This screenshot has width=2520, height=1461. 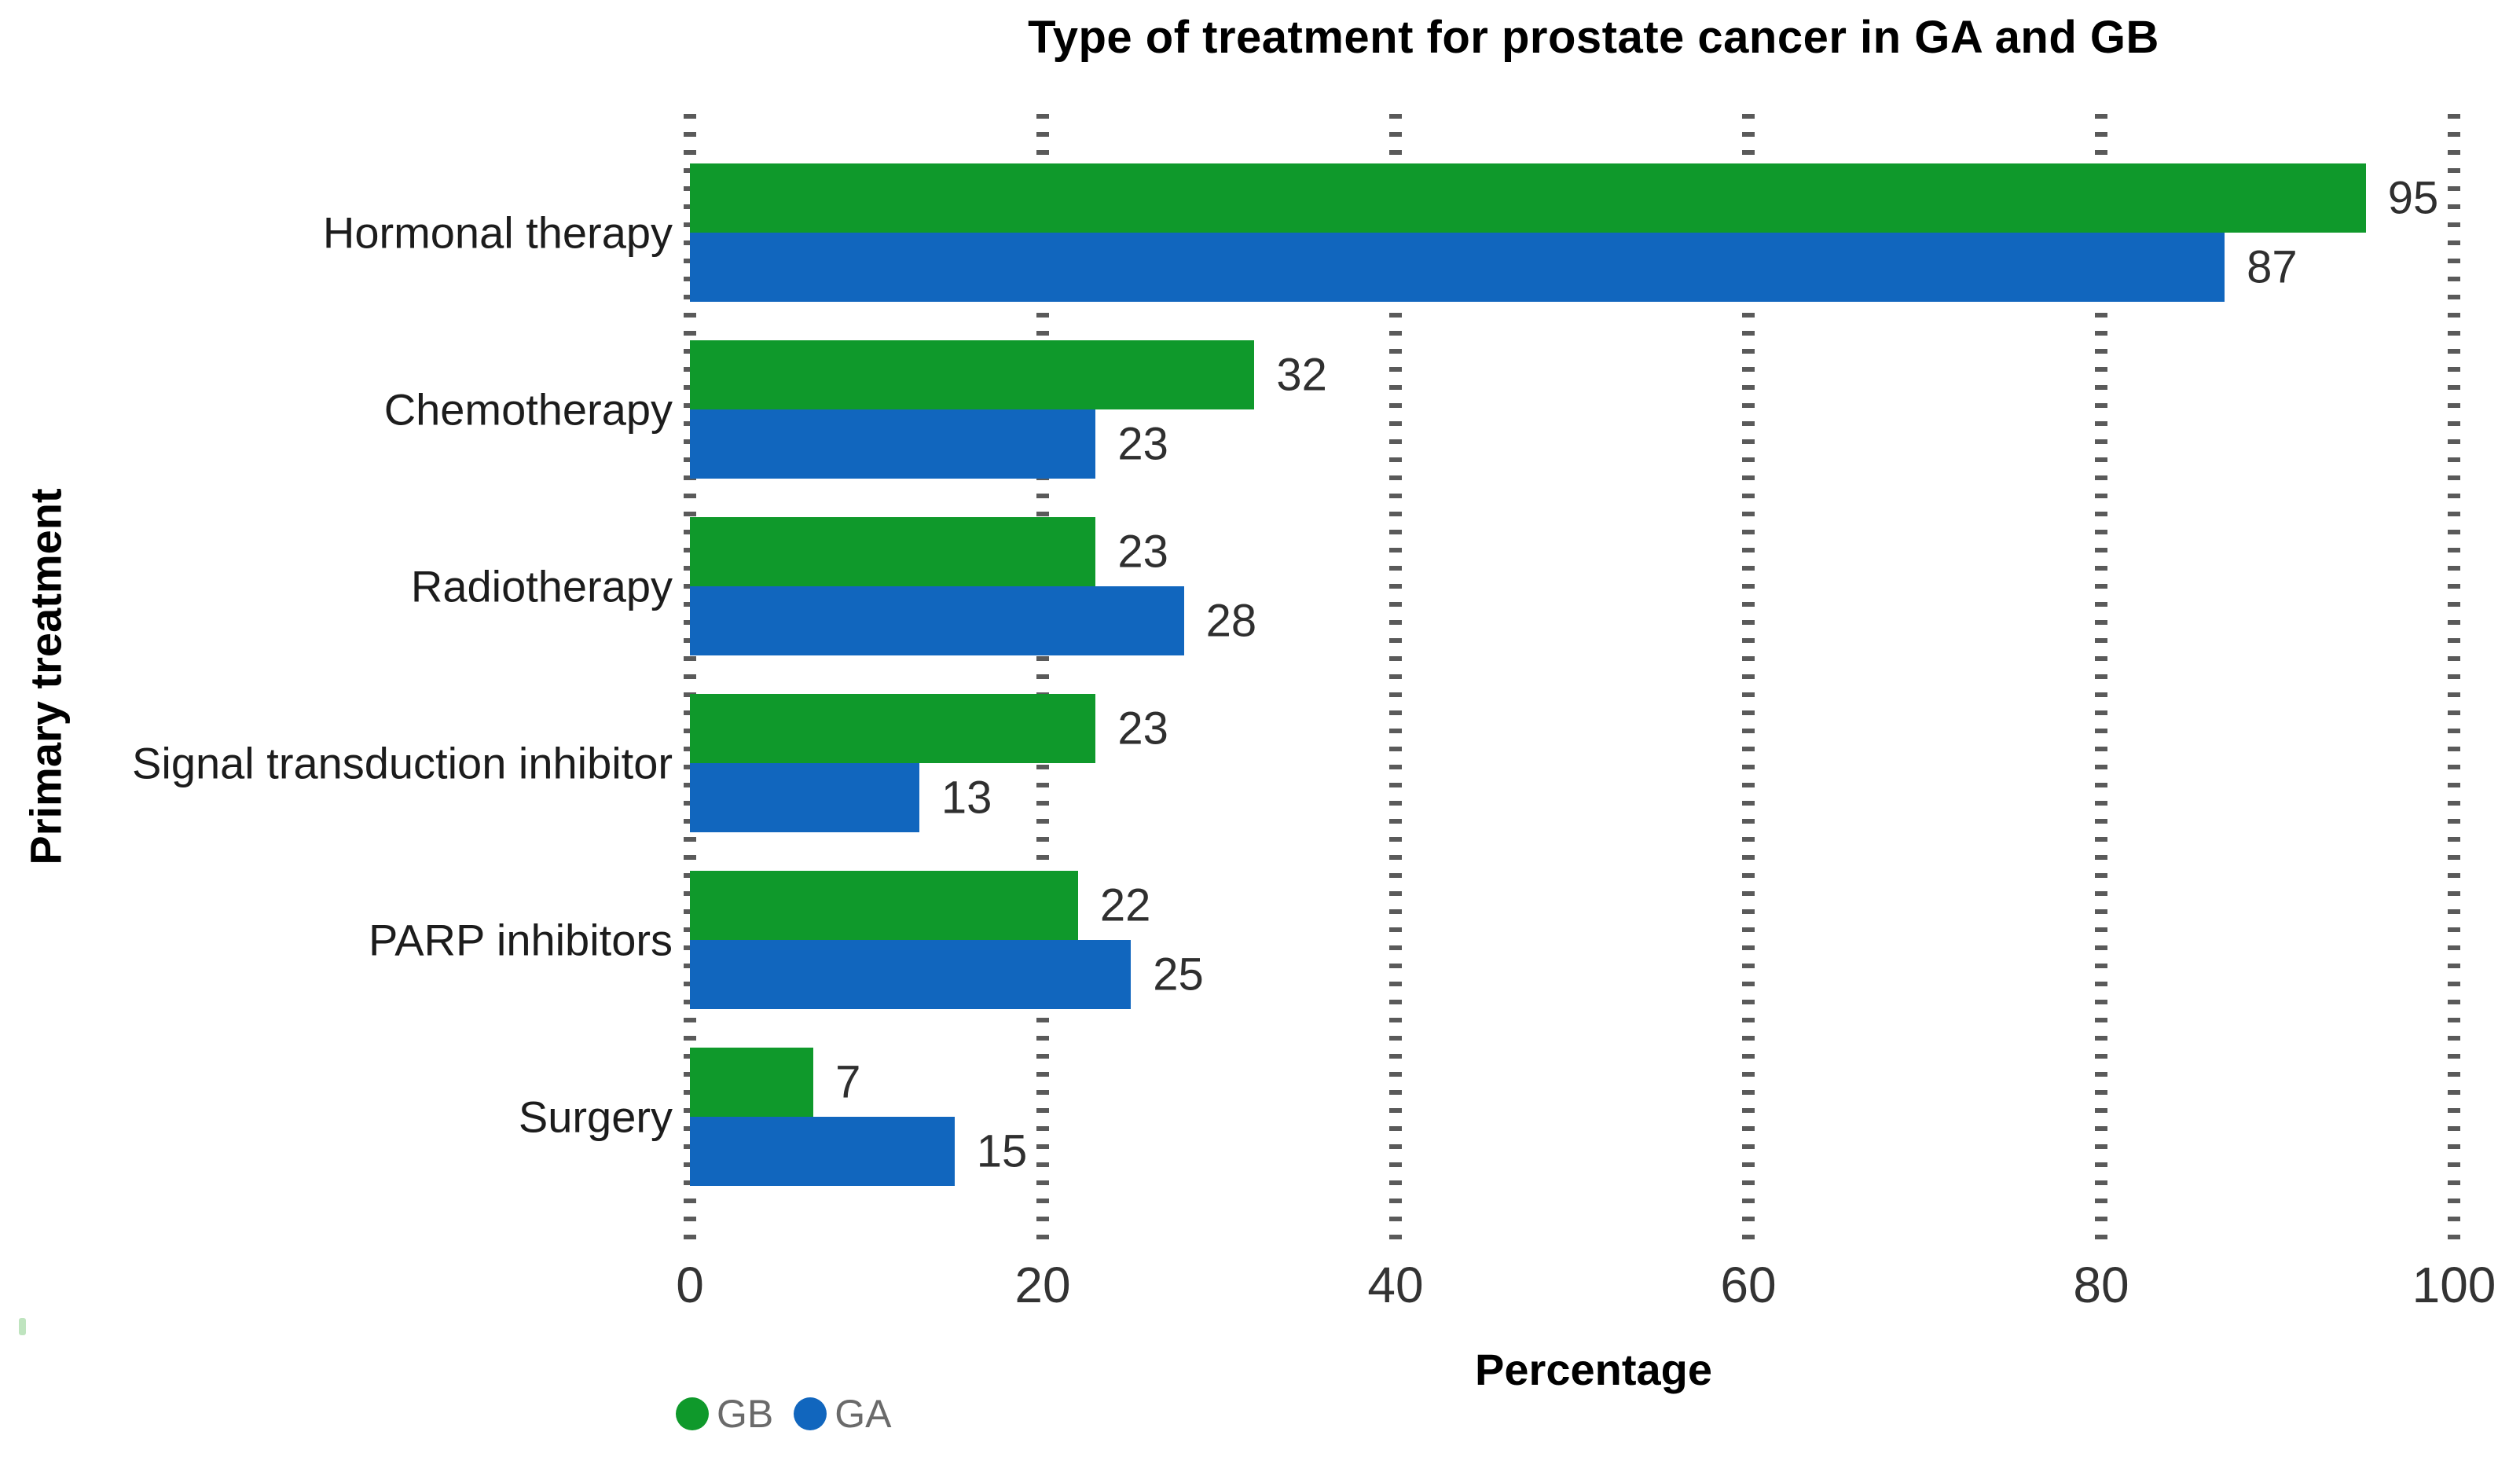 What do you see at coordinates (1395, 1285) in the screenshot?
I see `x-tick-label-40: 40` at bounding box center [1395, 1285].